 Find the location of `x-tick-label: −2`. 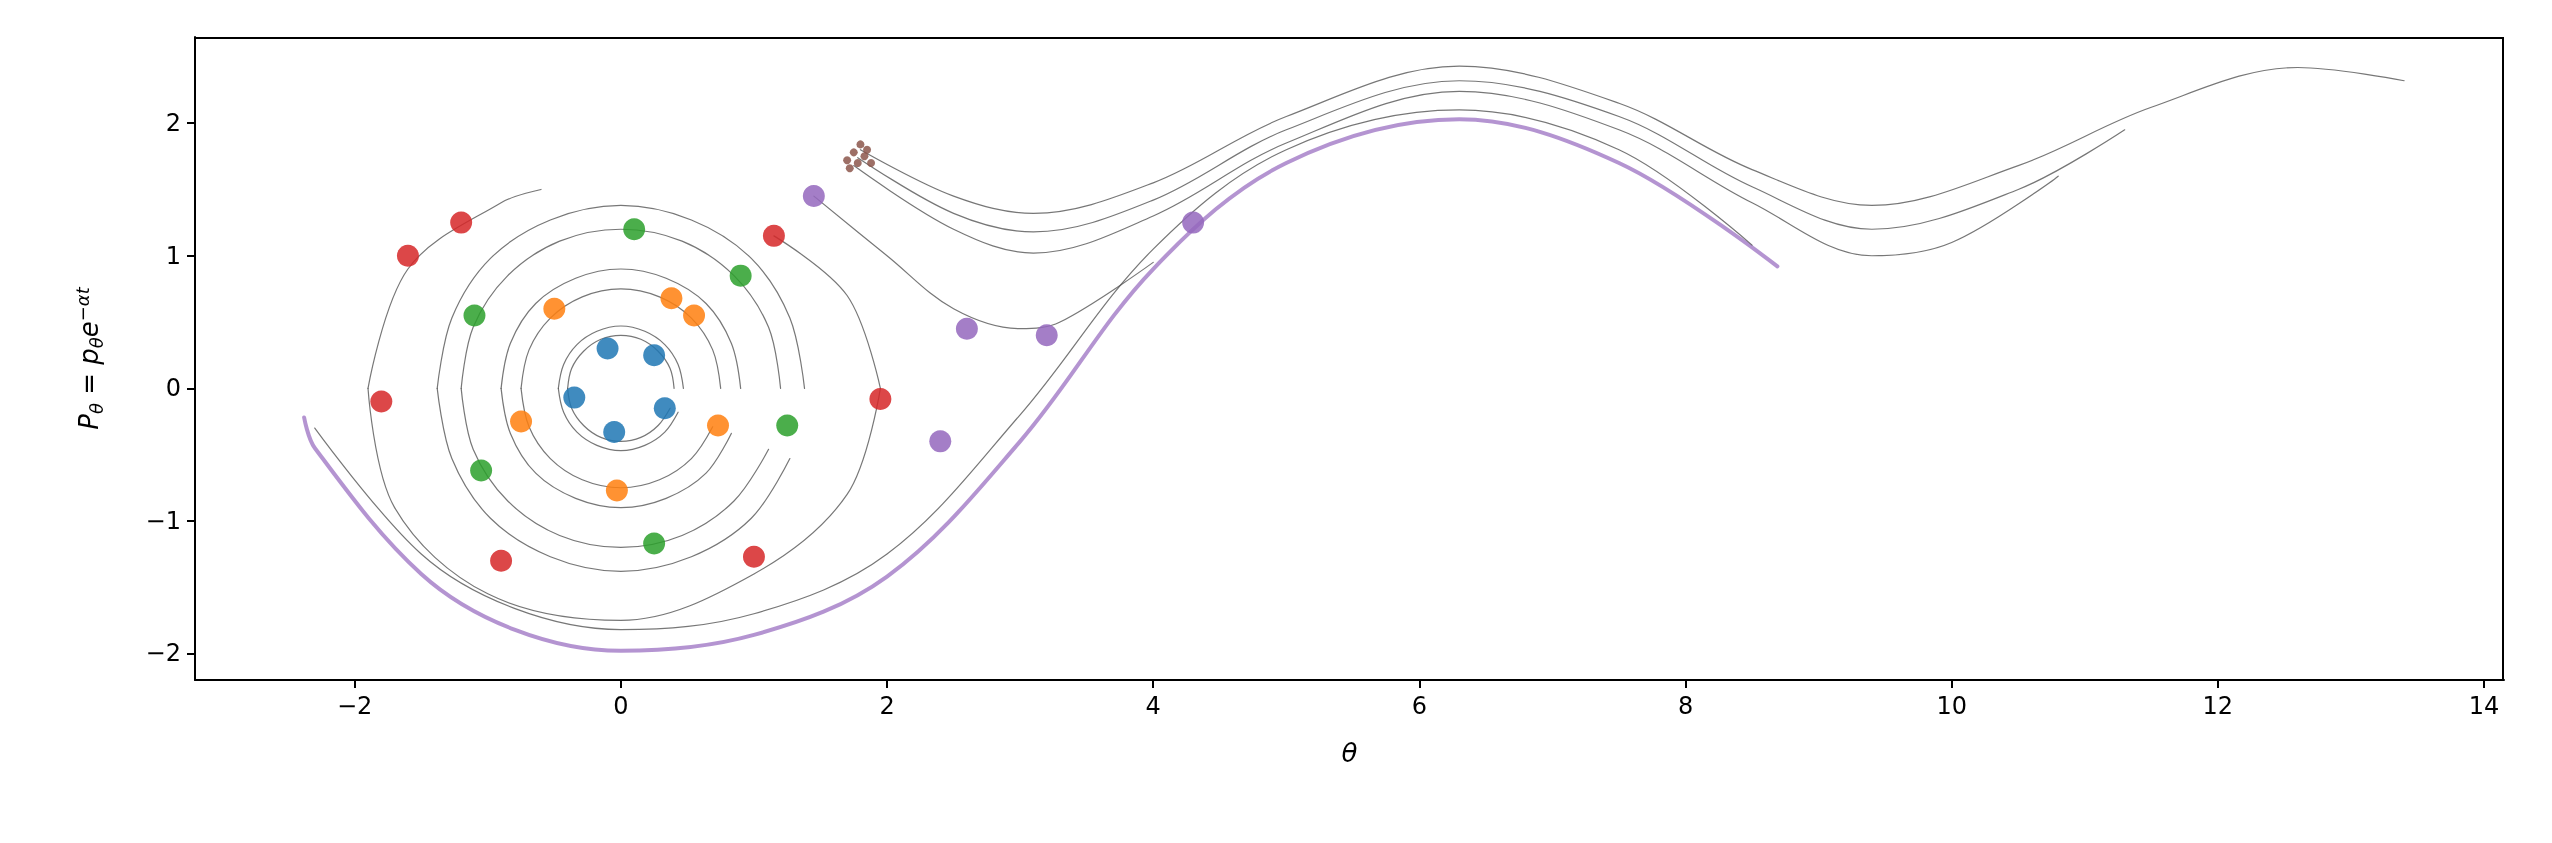

x-tick-label: −2 is located at coordinates (355, 706).